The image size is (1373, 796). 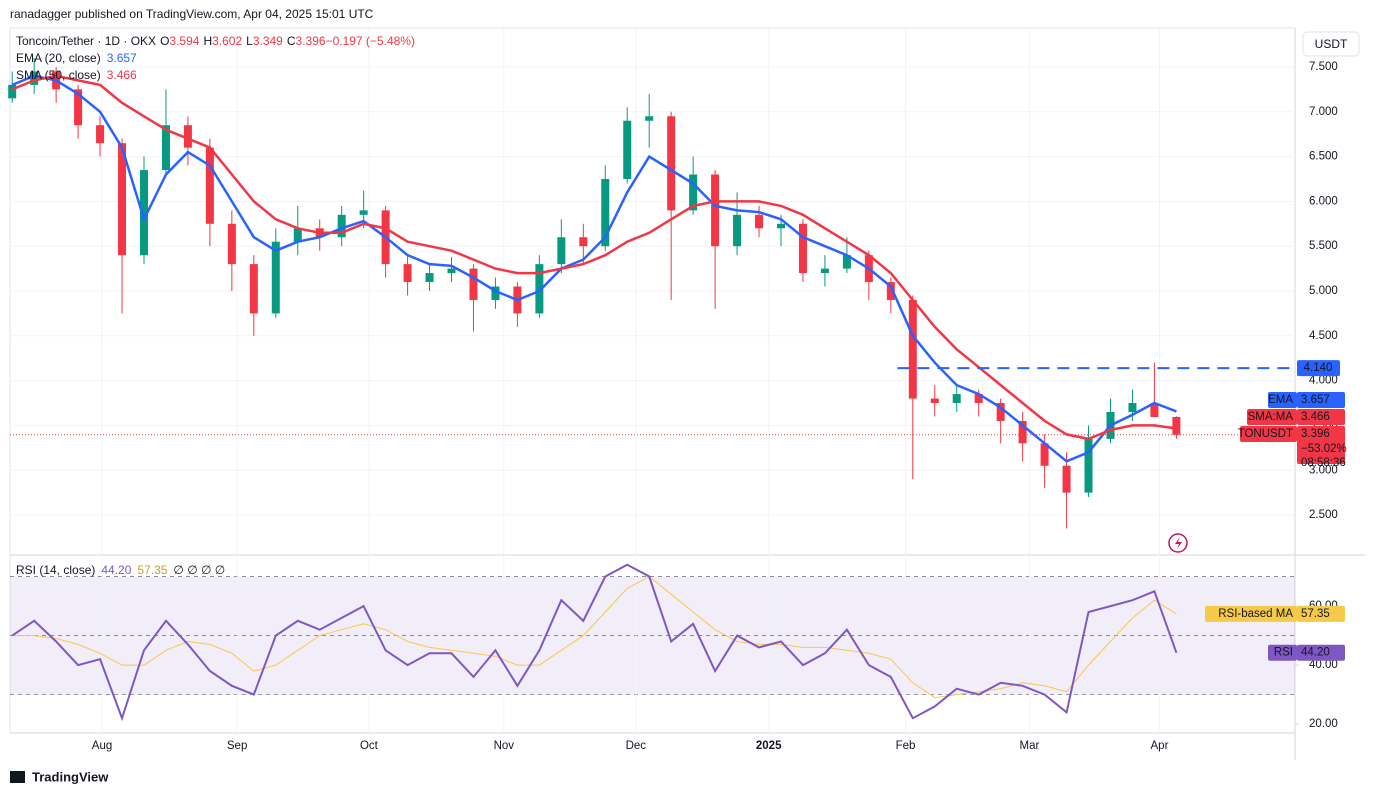 What do you see at coordinates (152, 570) in the screenshot?
I see `legend-item: 57.35` at bounding box center [152, 570].